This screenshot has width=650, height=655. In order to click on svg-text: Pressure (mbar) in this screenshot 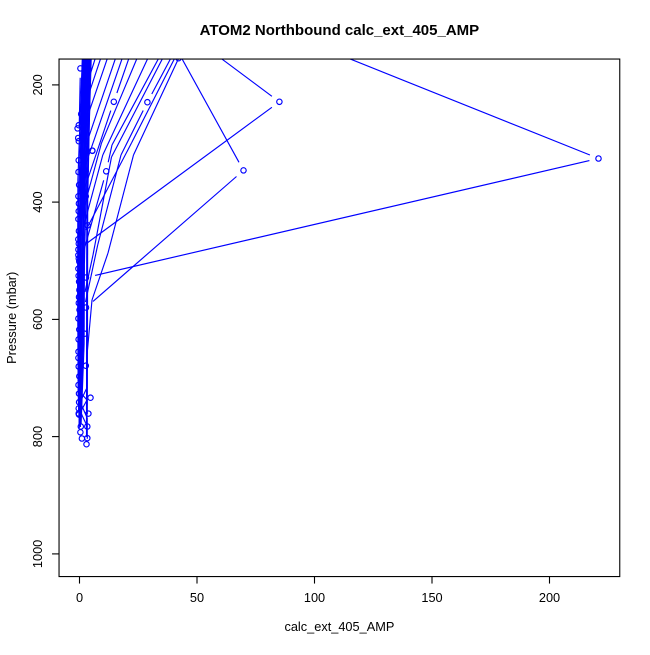, I will do `click(11, 318)`.